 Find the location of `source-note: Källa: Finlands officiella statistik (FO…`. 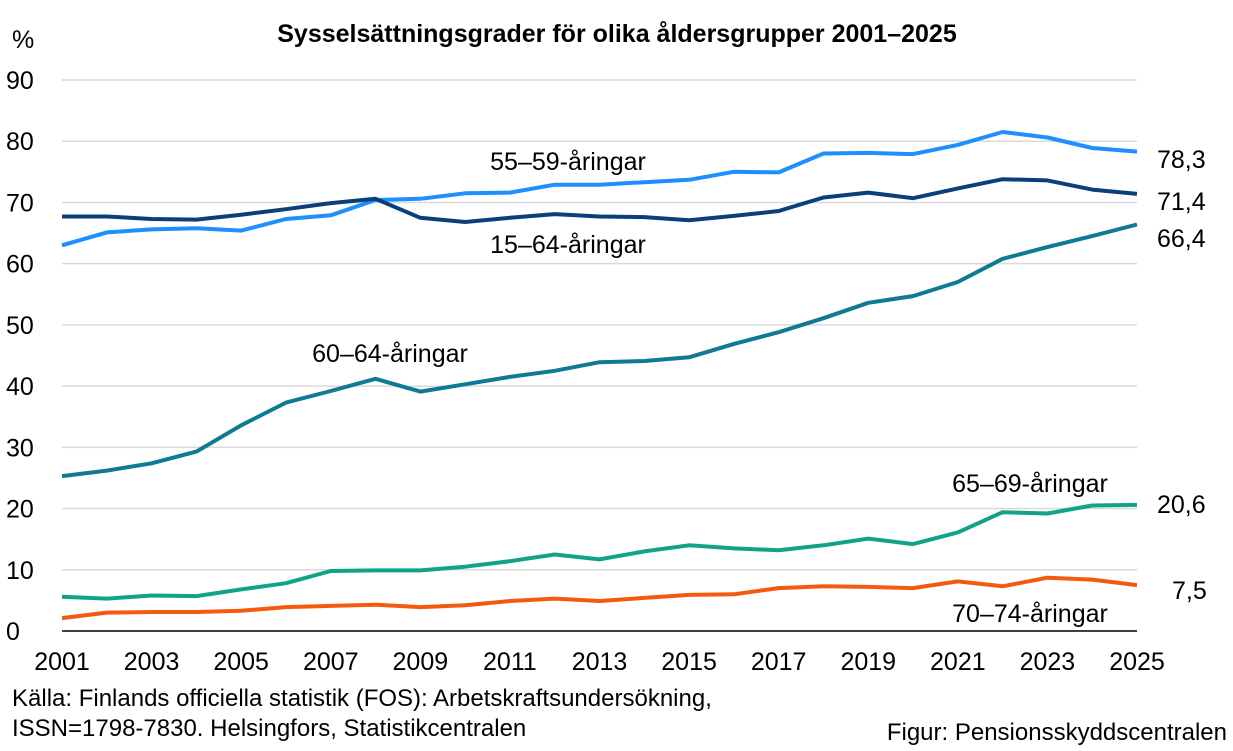

source-note: Källa: Finlands officiella statistik (FO… is located at coordinates (362, 714).